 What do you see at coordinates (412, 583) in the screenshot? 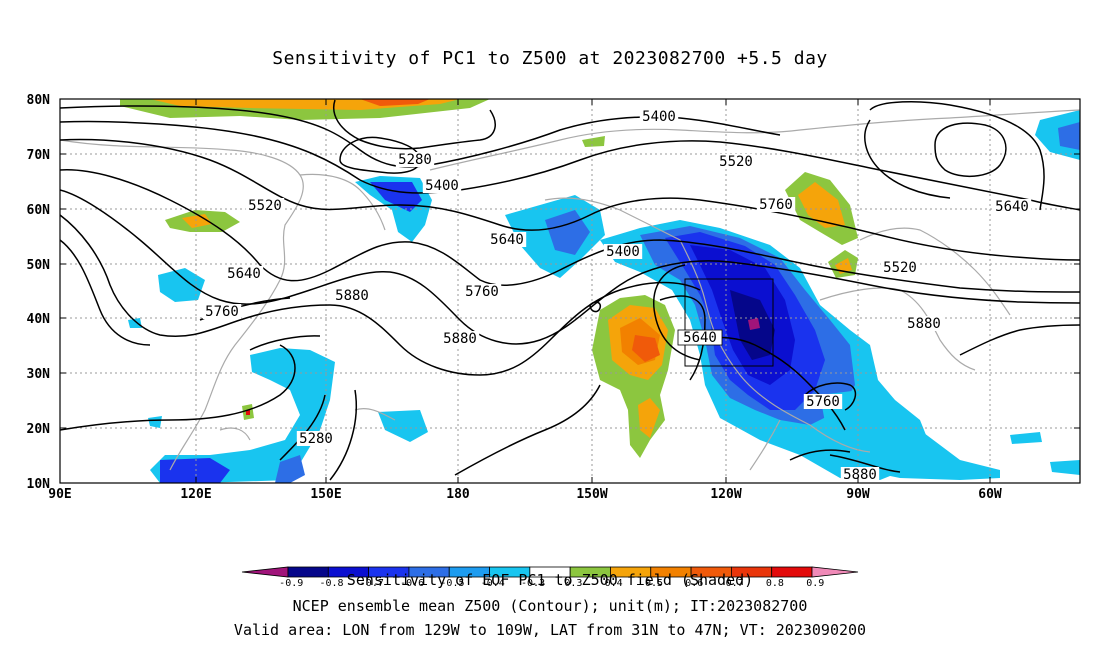
I see `colorbar-tick-label: -0.6` at bounding box center [412, 583].